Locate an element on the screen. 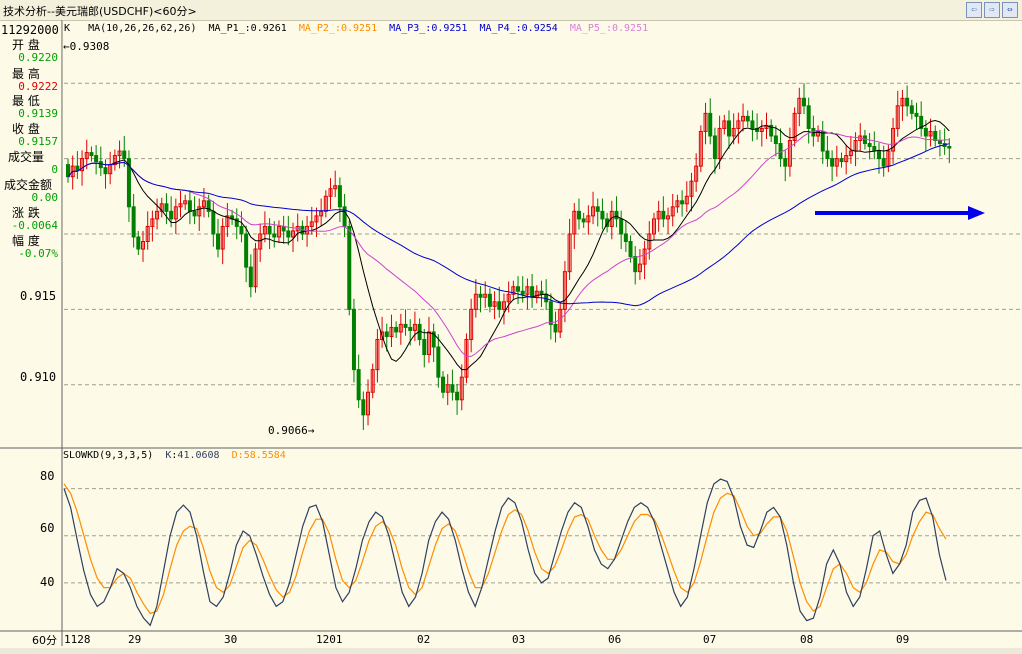 This screenshot has width=1022, height=654. x-label-30: 30 is located at coordinates (231, 639).